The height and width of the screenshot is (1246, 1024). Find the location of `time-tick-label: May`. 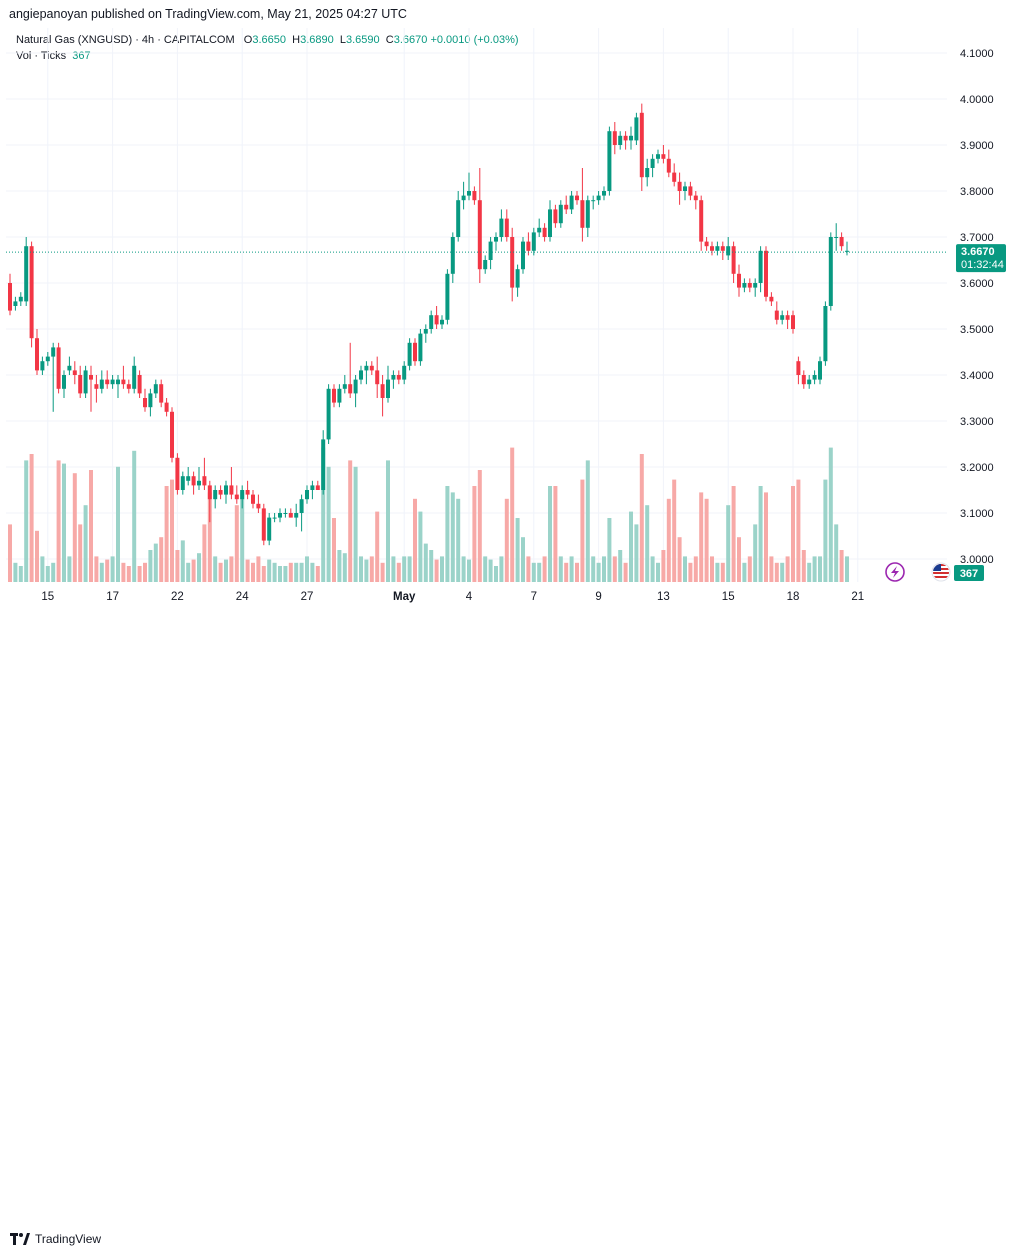

time-tick-label: May is located at coordinates (404, 597).